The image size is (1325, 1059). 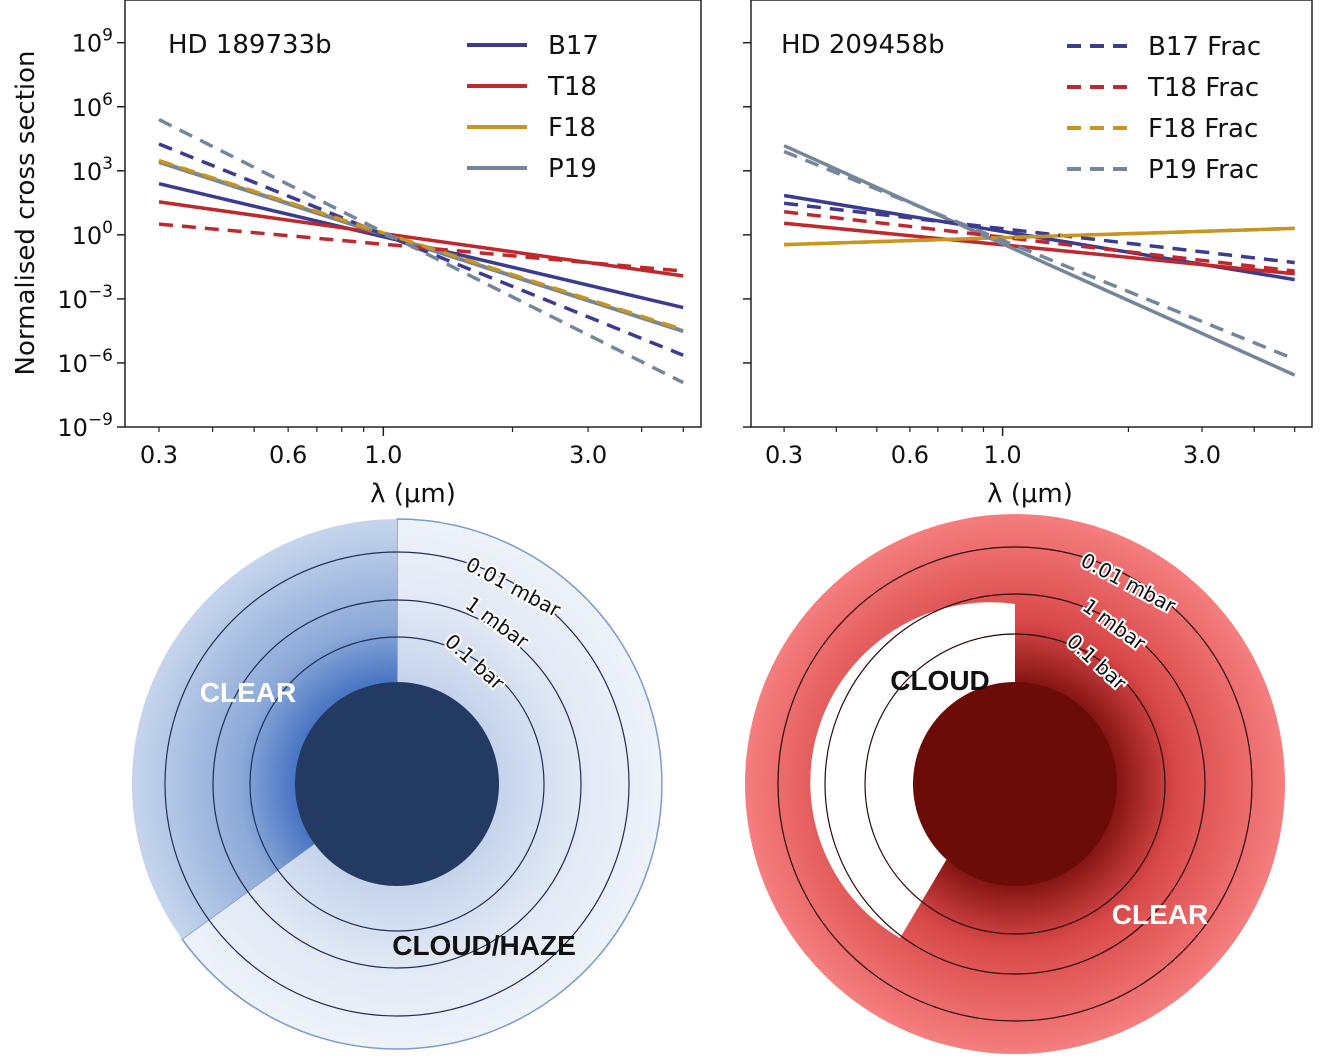 I want to click on legend-label: T18, so click(x=572, y=87).